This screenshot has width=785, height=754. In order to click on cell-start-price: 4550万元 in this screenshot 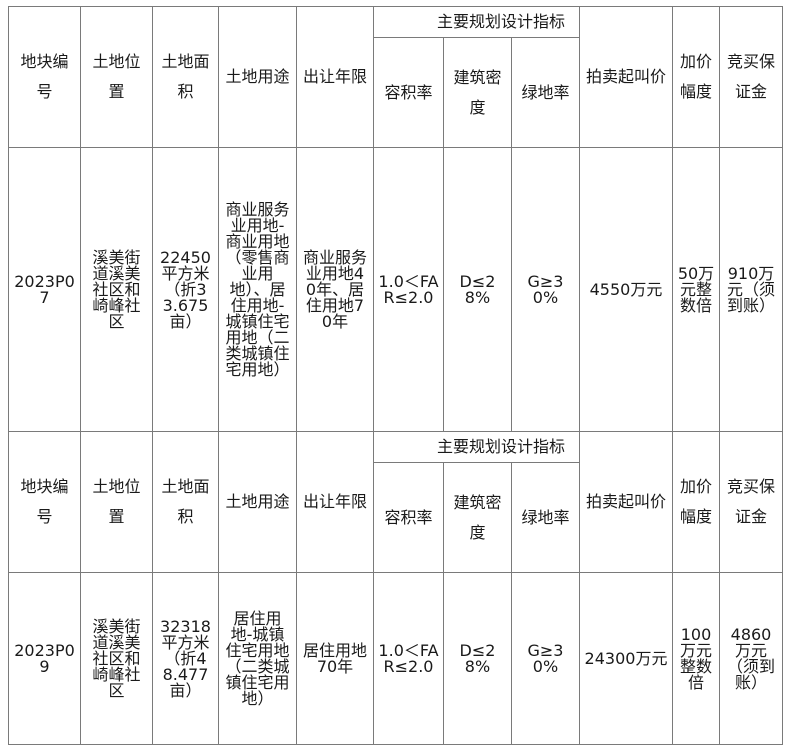, I will do `click(626, 289)`.